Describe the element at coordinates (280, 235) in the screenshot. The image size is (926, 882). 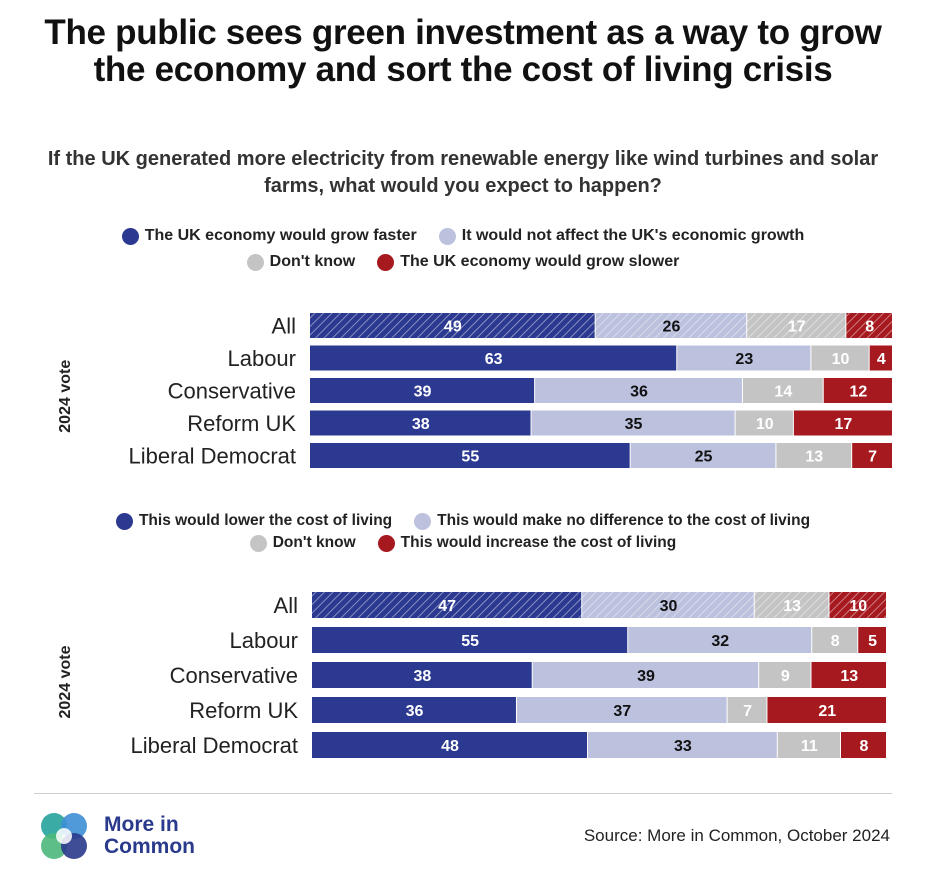
I see `legend-label: The UK economy would grow faster` at that location.